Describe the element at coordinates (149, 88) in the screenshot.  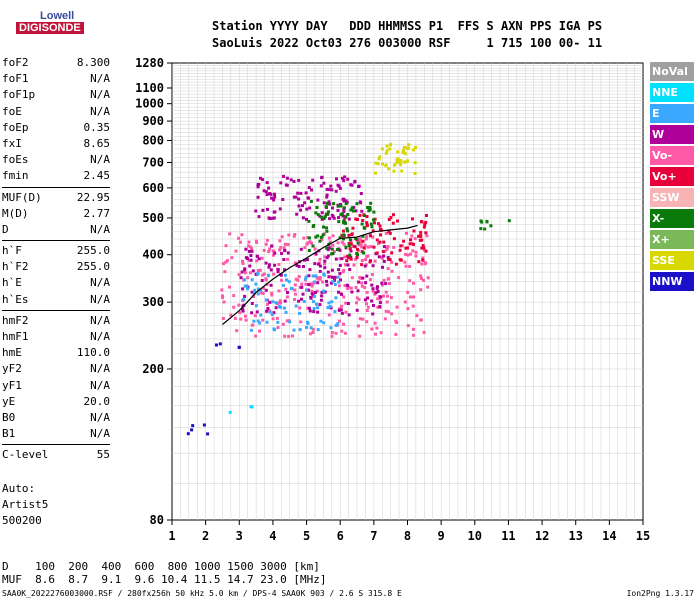
I see `y-tick-label: 1100` at that location.